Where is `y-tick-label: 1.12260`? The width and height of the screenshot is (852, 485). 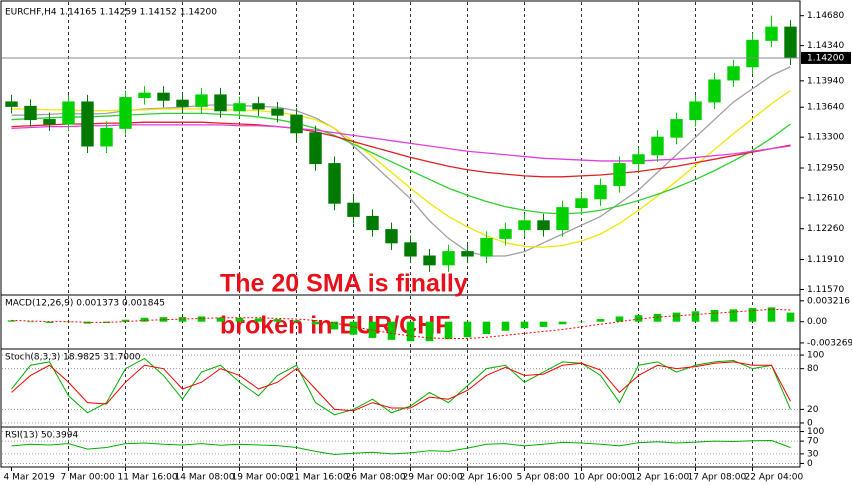
y-tick-label: 1.12260 is located at coordinates (825, 229).